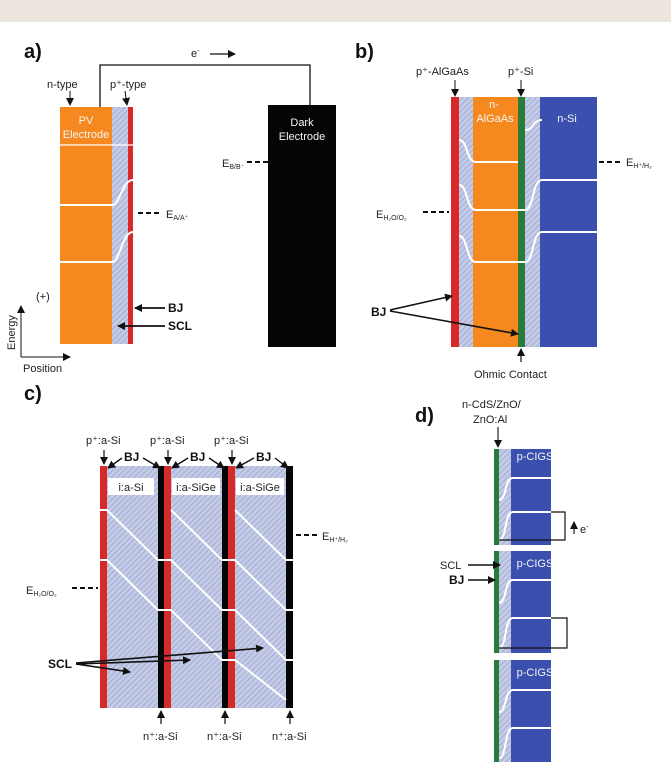 This screenshot has width=671, height=762. Describe the element at coordinates (151, 463) in the screenshot. I see `c-bj-arrow-1b` at that location.